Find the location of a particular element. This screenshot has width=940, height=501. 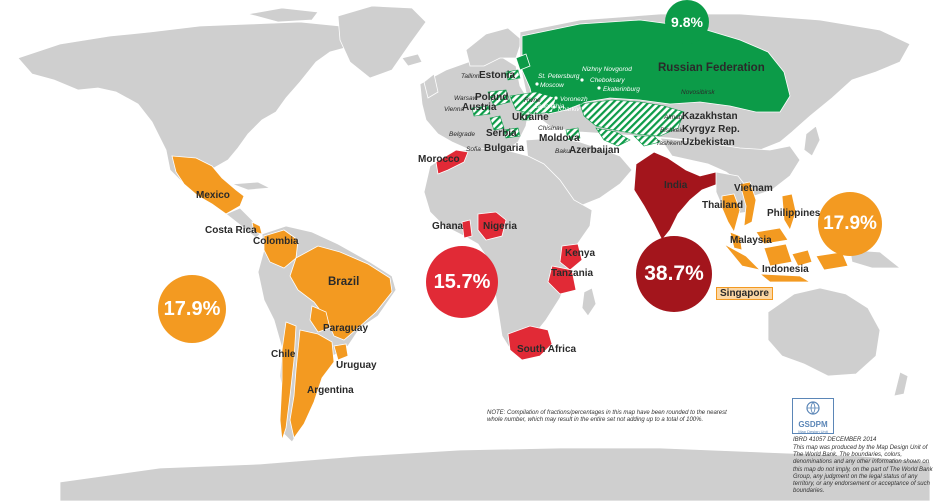

label-chile: Chile is located at coordinates (283, 354).